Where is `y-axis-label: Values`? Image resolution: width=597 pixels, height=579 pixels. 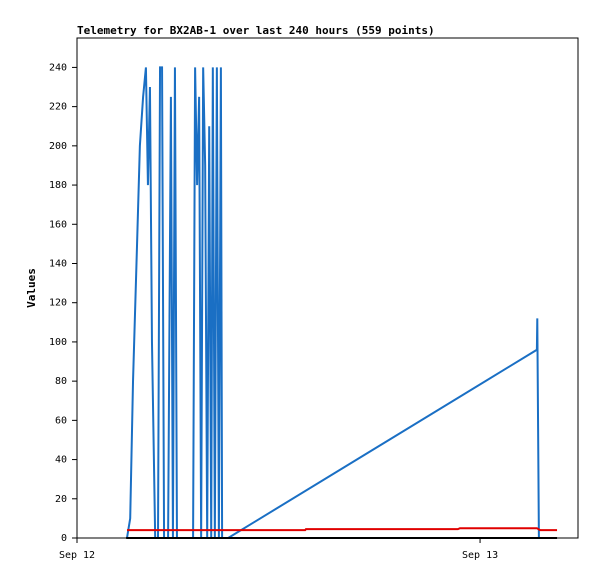
y-axis-label: Values is located at coordinates (31, 288).